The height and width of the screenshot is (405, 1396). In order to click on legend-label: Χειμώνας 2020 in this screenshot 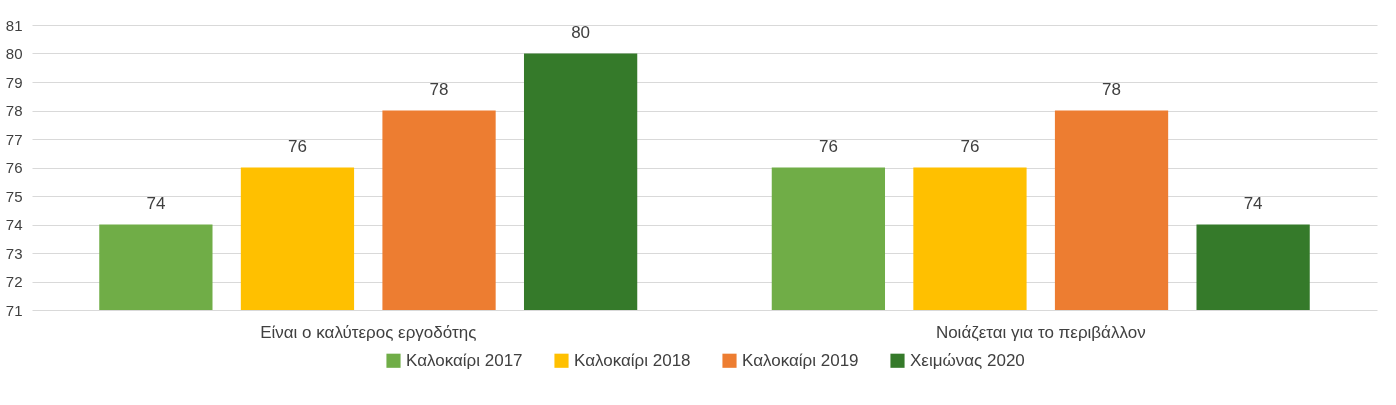, I will do `click(967, 360)`.